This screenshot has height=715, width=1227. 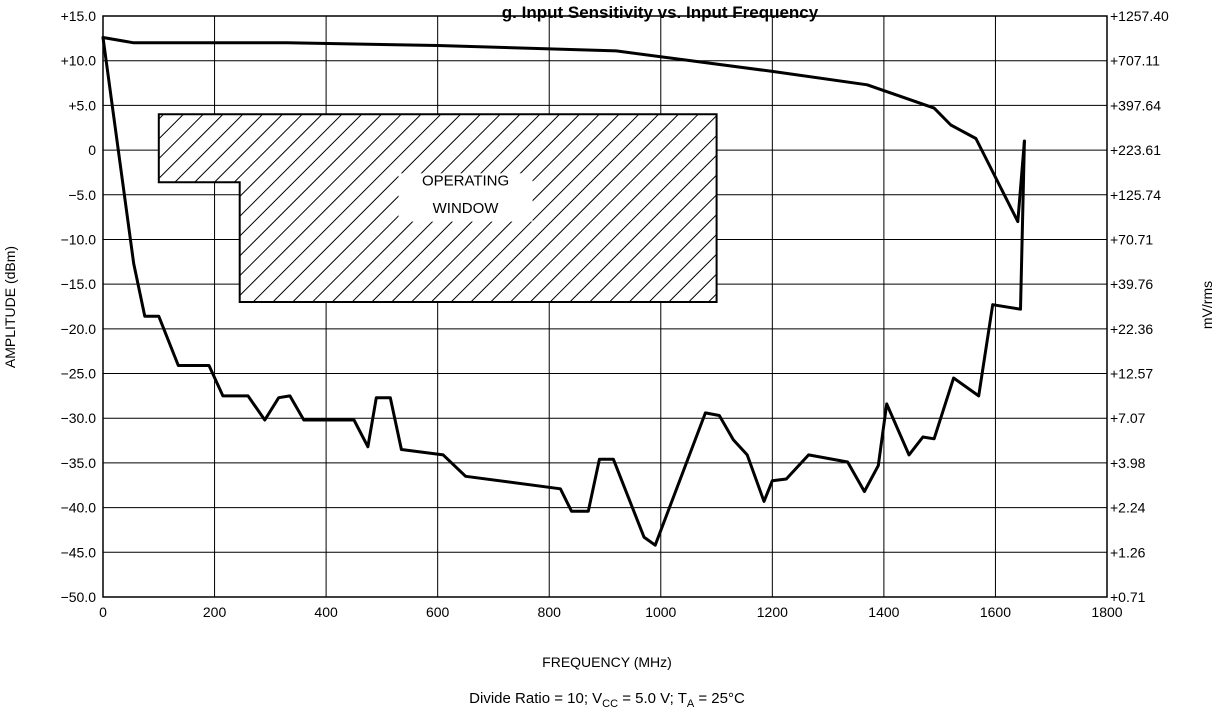 What do you see at coordinates (1131, 374) in the screenshot?
I see `y2-tick-label: +12.57` at bounding box center [1131, 374].